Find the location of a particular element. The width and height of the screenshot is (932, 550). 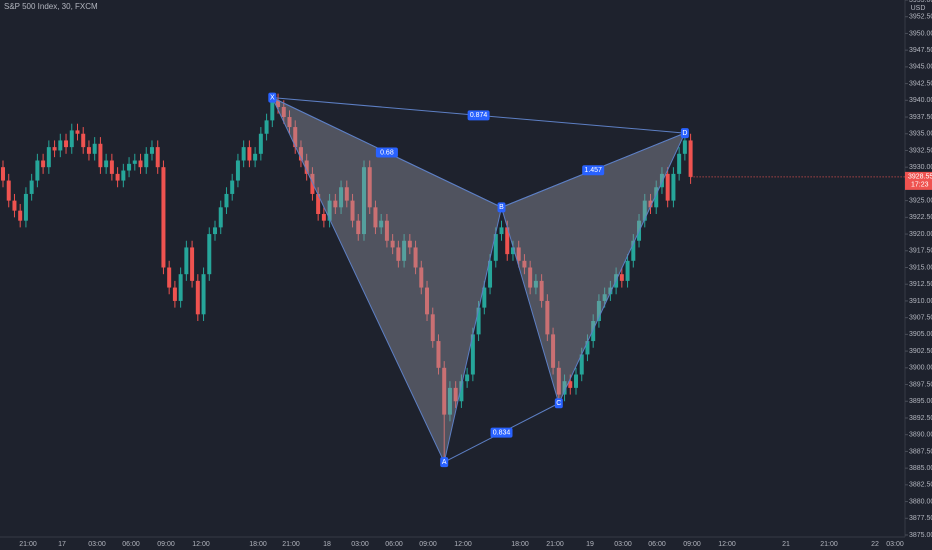

x-tick-label: 22 is located at coordinates (875, 544).